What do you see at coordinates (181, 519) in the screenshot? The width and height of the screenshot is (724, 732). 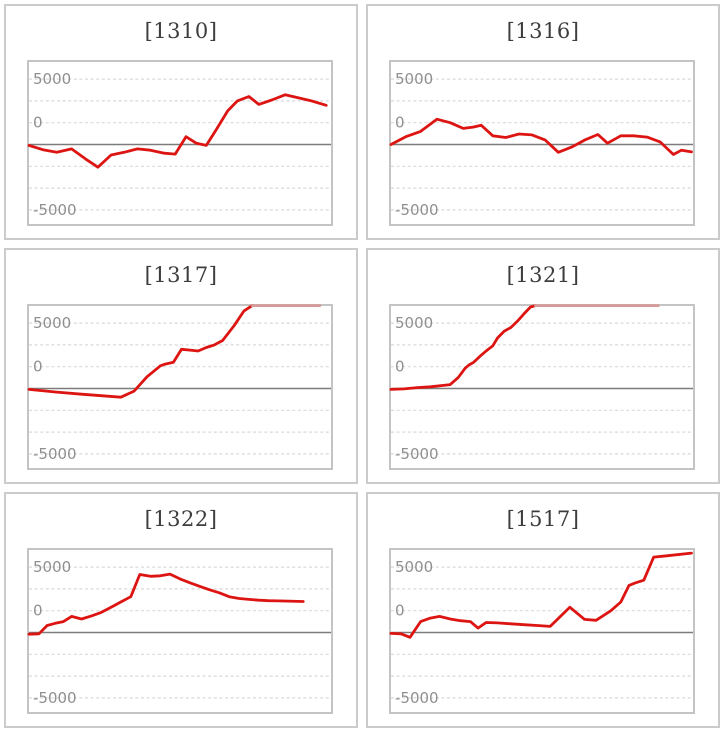 I see `chart-title: [1322]` at bounding box center [181, 519].